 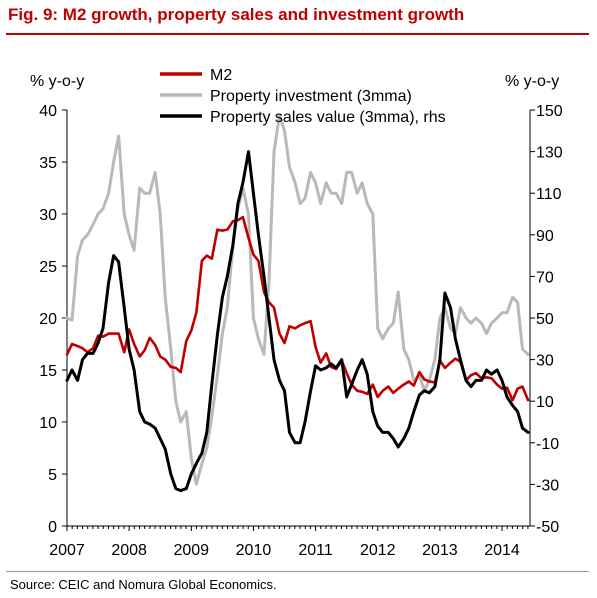 I want to click on right-axis-label: % y-o-y, so click(x=532, y=81).